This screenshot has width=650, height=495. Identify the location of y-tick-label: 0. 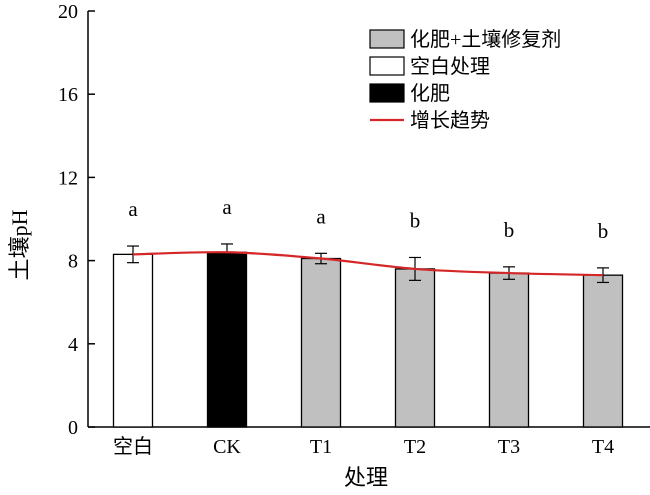
(73, 428).